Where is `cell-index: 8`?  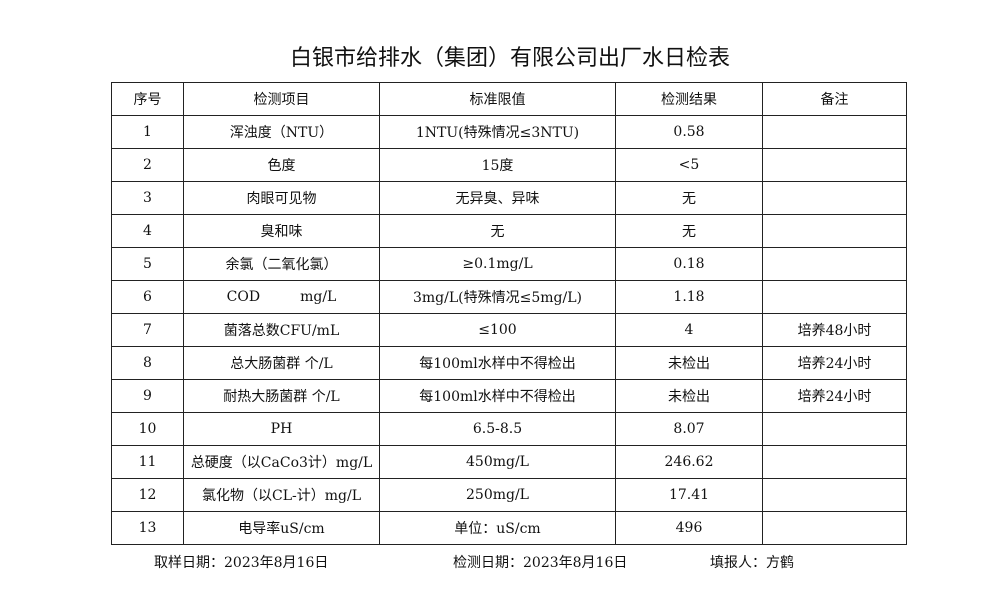 cell-index: 8 is located at coordinates (147, 363).